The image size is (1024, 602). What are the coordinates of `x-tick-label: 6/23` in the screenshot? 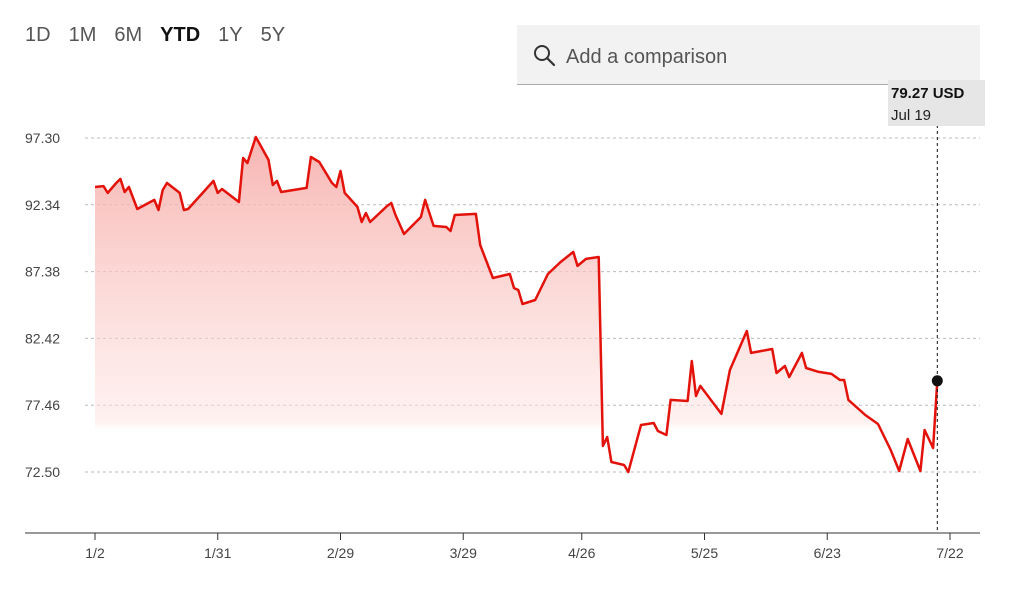 It's located at (827, 553).